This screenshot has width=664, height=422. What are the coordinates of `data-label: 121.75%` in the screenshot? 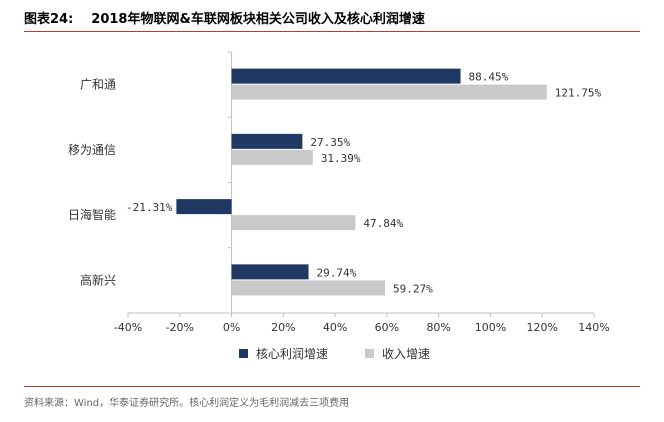 It's located at (578, 93).